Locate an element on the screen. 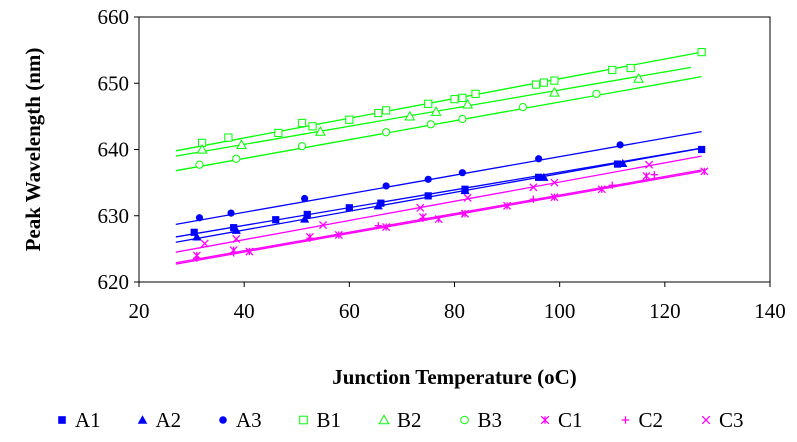 The image size is (797, 442). series-c2 is located at coordinates (425, 216).